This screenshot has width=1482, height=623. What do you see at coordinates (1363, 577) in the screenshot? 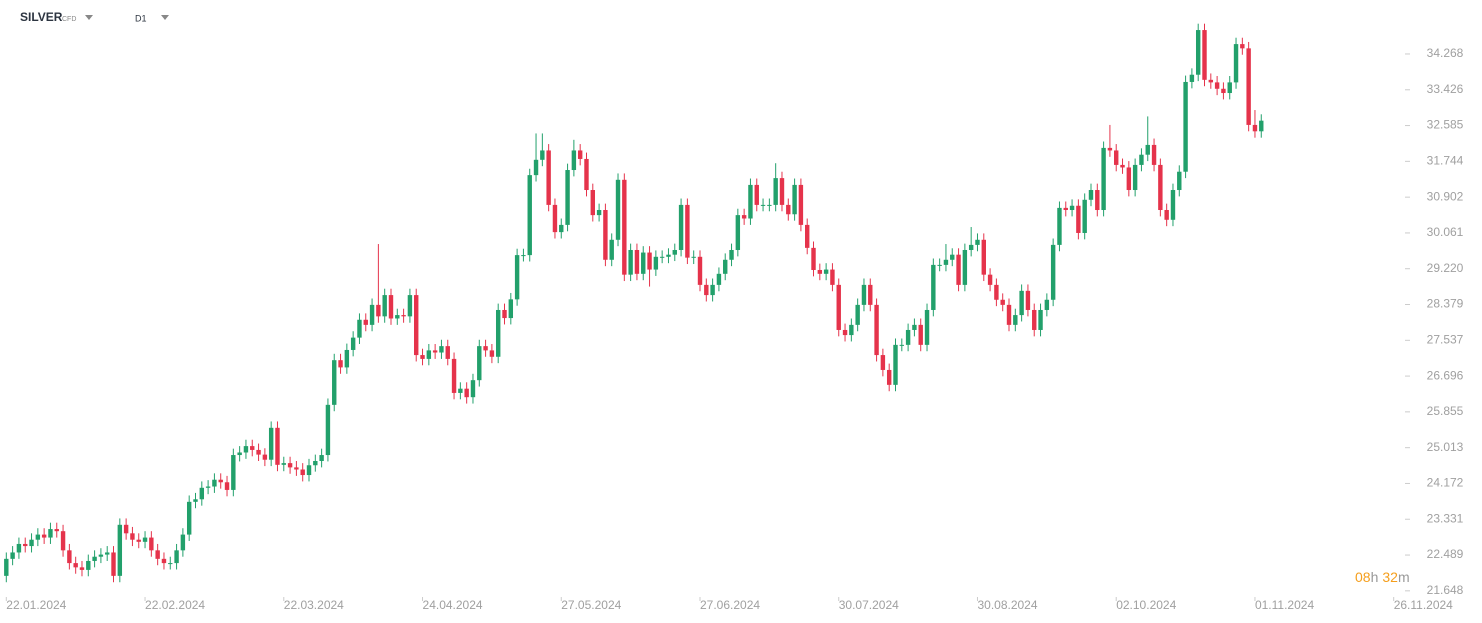
I see `countdown-hours: 08` at bounding box center [1363, 577].